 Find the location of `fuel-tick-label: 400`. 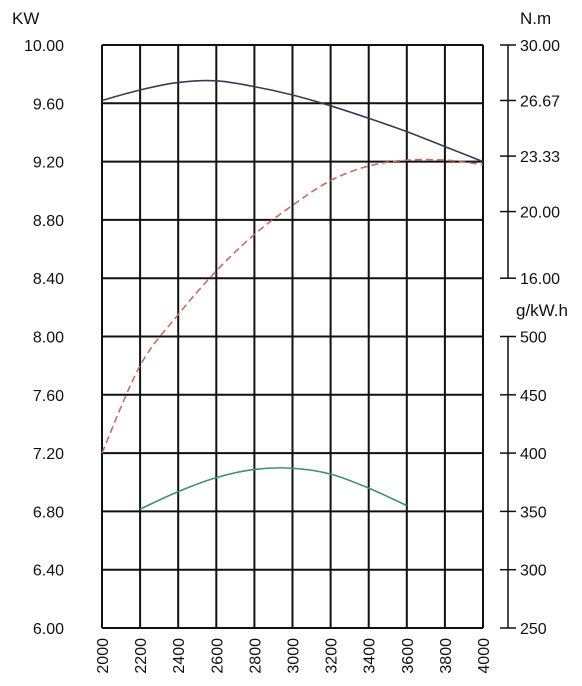

fuel-tick-label: 400 is located at coordinates (533, 454).